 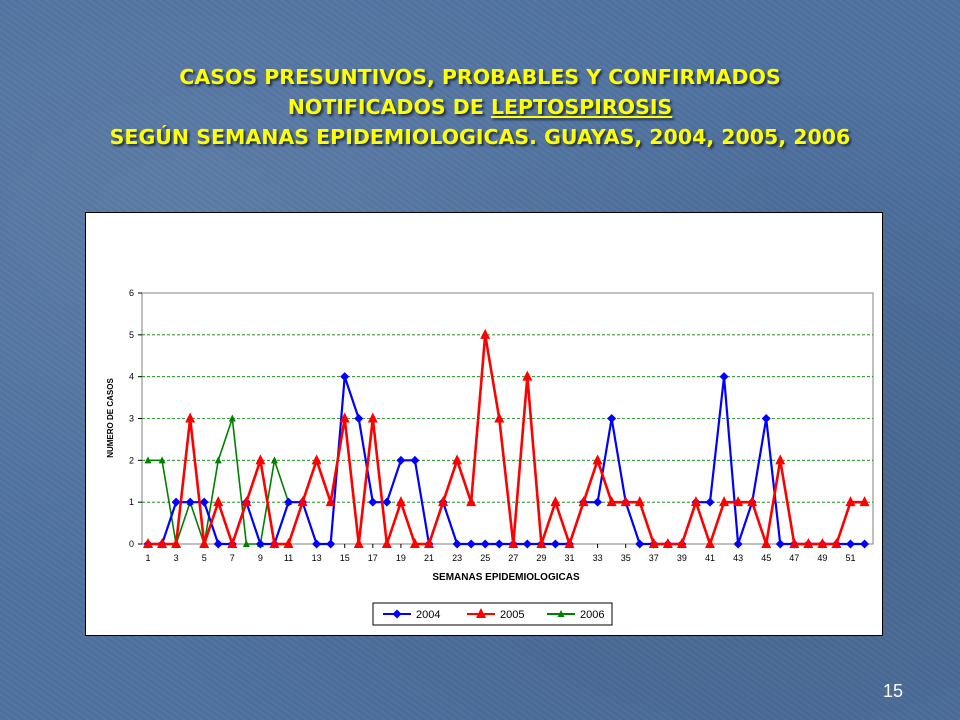 I want to click on title-underlined-term: LEPTOSPIROSIS, so click(x=581, y=107).